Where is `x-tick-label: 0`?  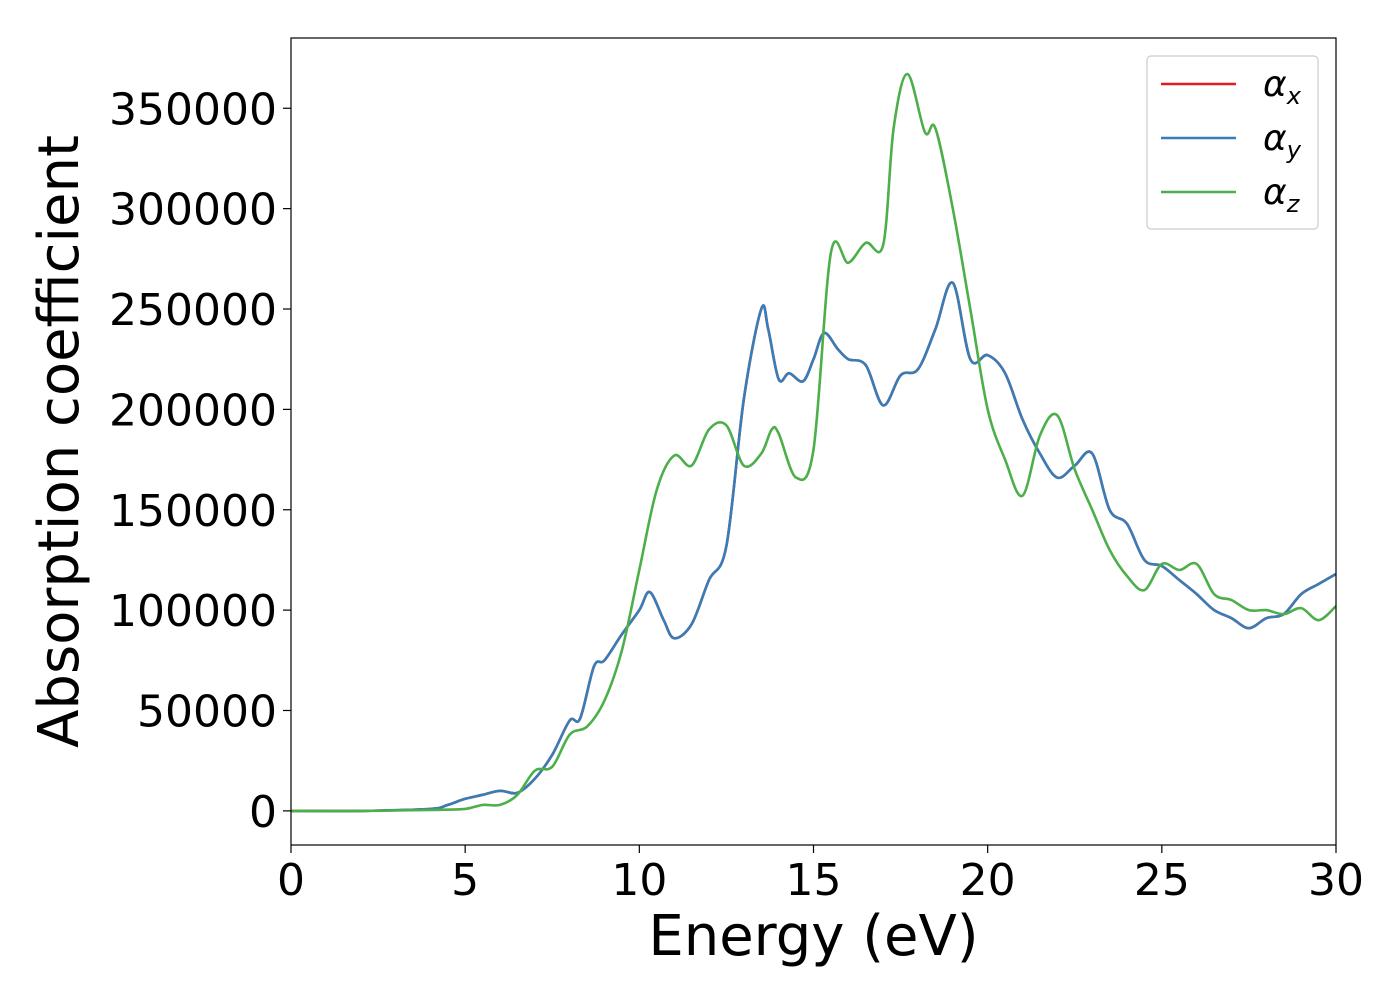
x-tick-label: 0 is located at coordinates (291, 880).